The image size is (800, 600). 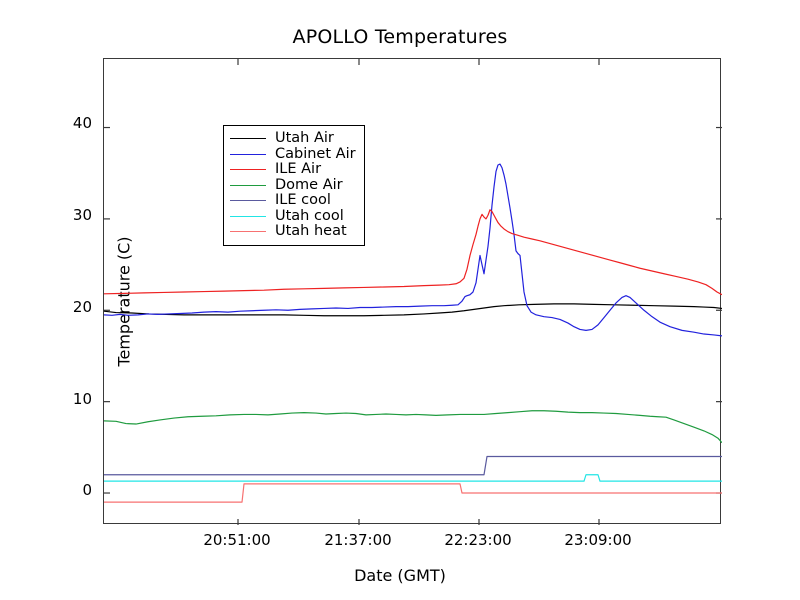 What do you see at coordinates (237, 540) in the screenshot?
I see `x-tick-label-1: 20:51:00` at bounding box center [237, 540].